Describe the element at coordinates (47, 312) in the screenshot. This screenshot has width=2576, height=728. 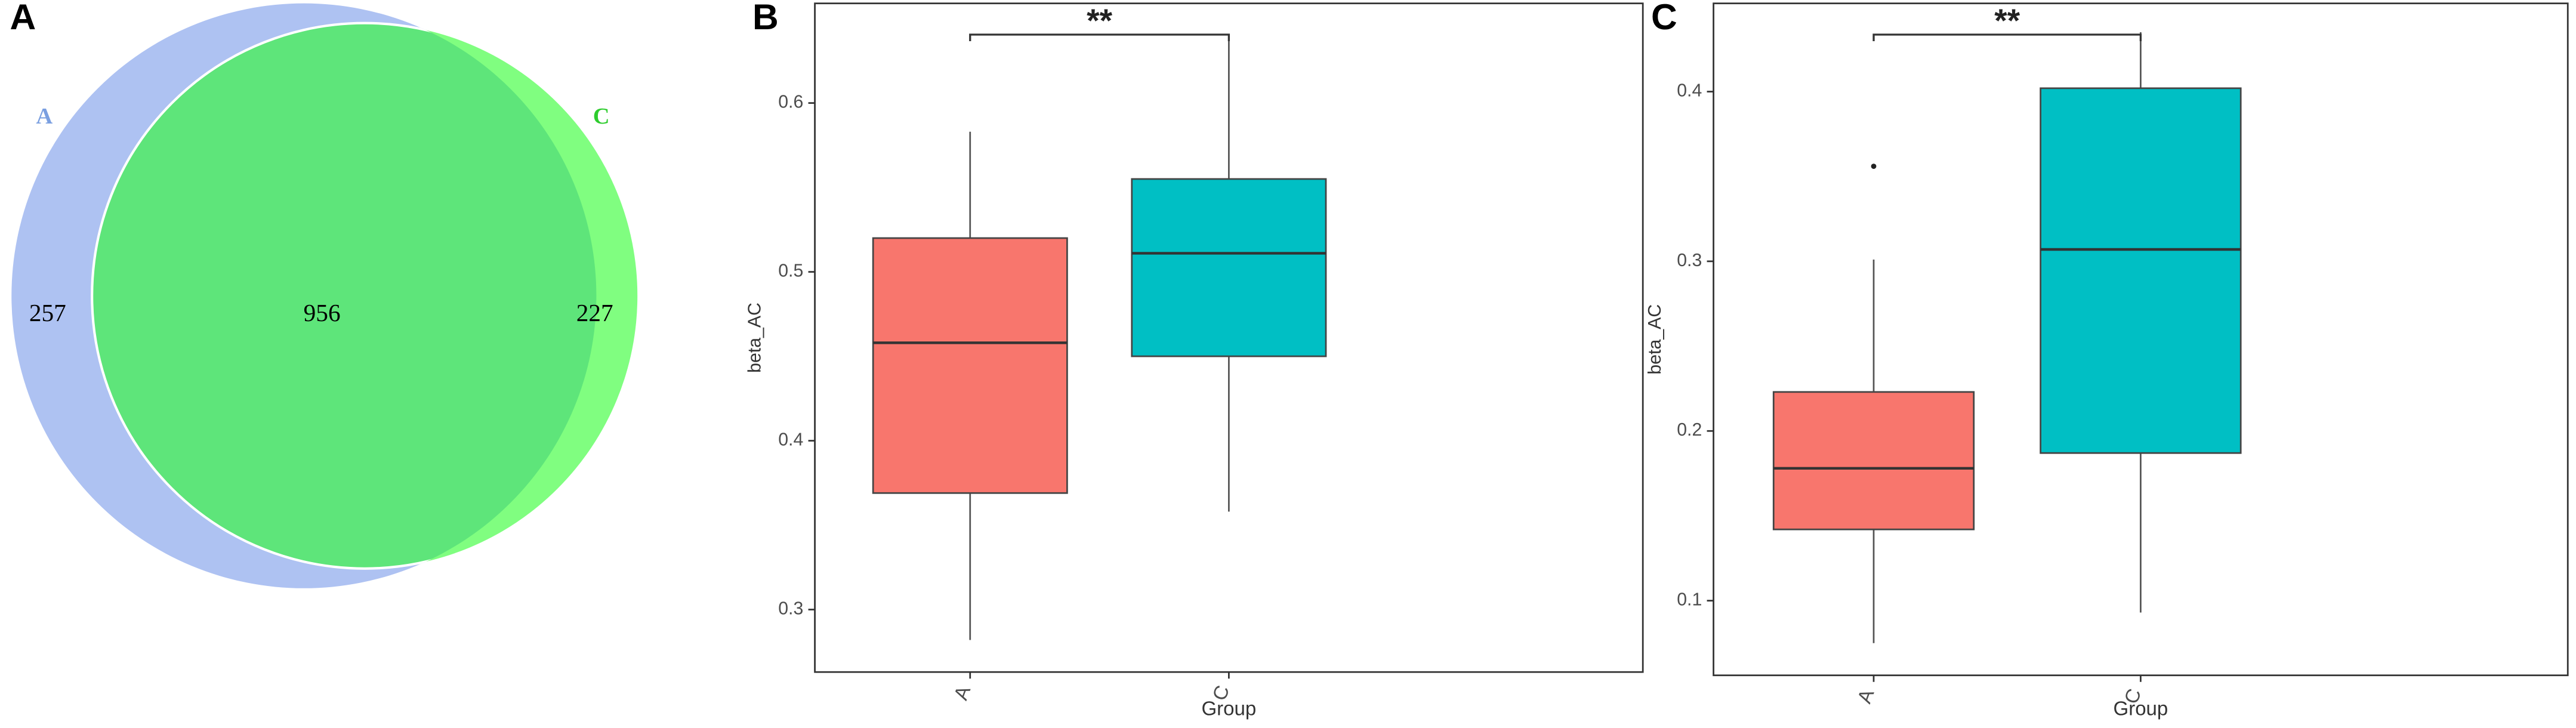
I see `count-label: 257` at that location.